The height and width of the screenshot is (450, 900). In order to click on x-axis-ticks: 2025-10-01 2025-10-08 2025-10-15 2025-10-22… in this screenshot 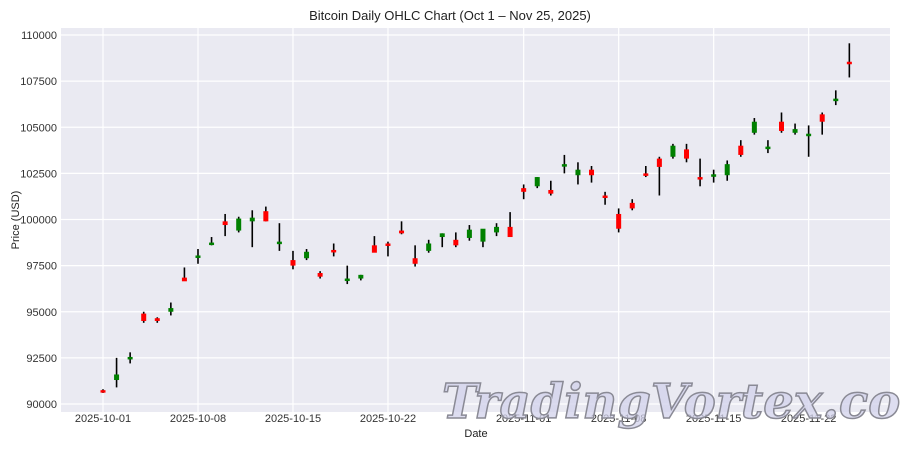, I will do `click(456, 419)`.